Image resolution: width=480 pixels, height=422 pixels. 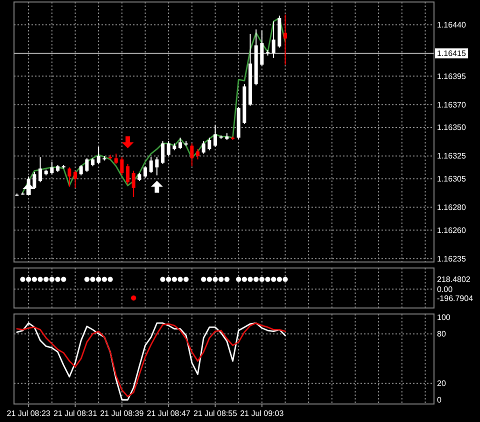 What do you see at coordinates (451, 259) in the screenshot?
I see `y-tick-label: 1.16235` at bounding box center [451, 259].